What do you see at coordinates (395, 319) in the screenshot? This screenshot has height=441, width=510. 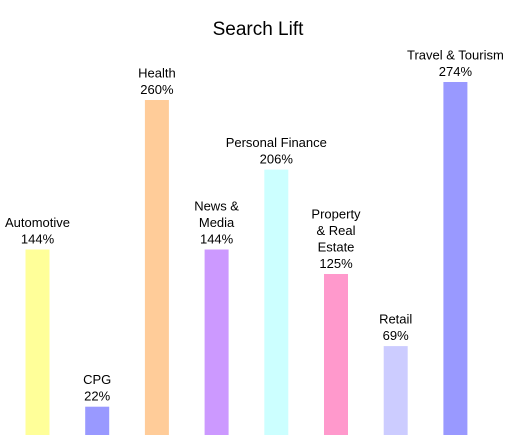 I see `bar-category-label: Retail` at bounding box center [395, 319].